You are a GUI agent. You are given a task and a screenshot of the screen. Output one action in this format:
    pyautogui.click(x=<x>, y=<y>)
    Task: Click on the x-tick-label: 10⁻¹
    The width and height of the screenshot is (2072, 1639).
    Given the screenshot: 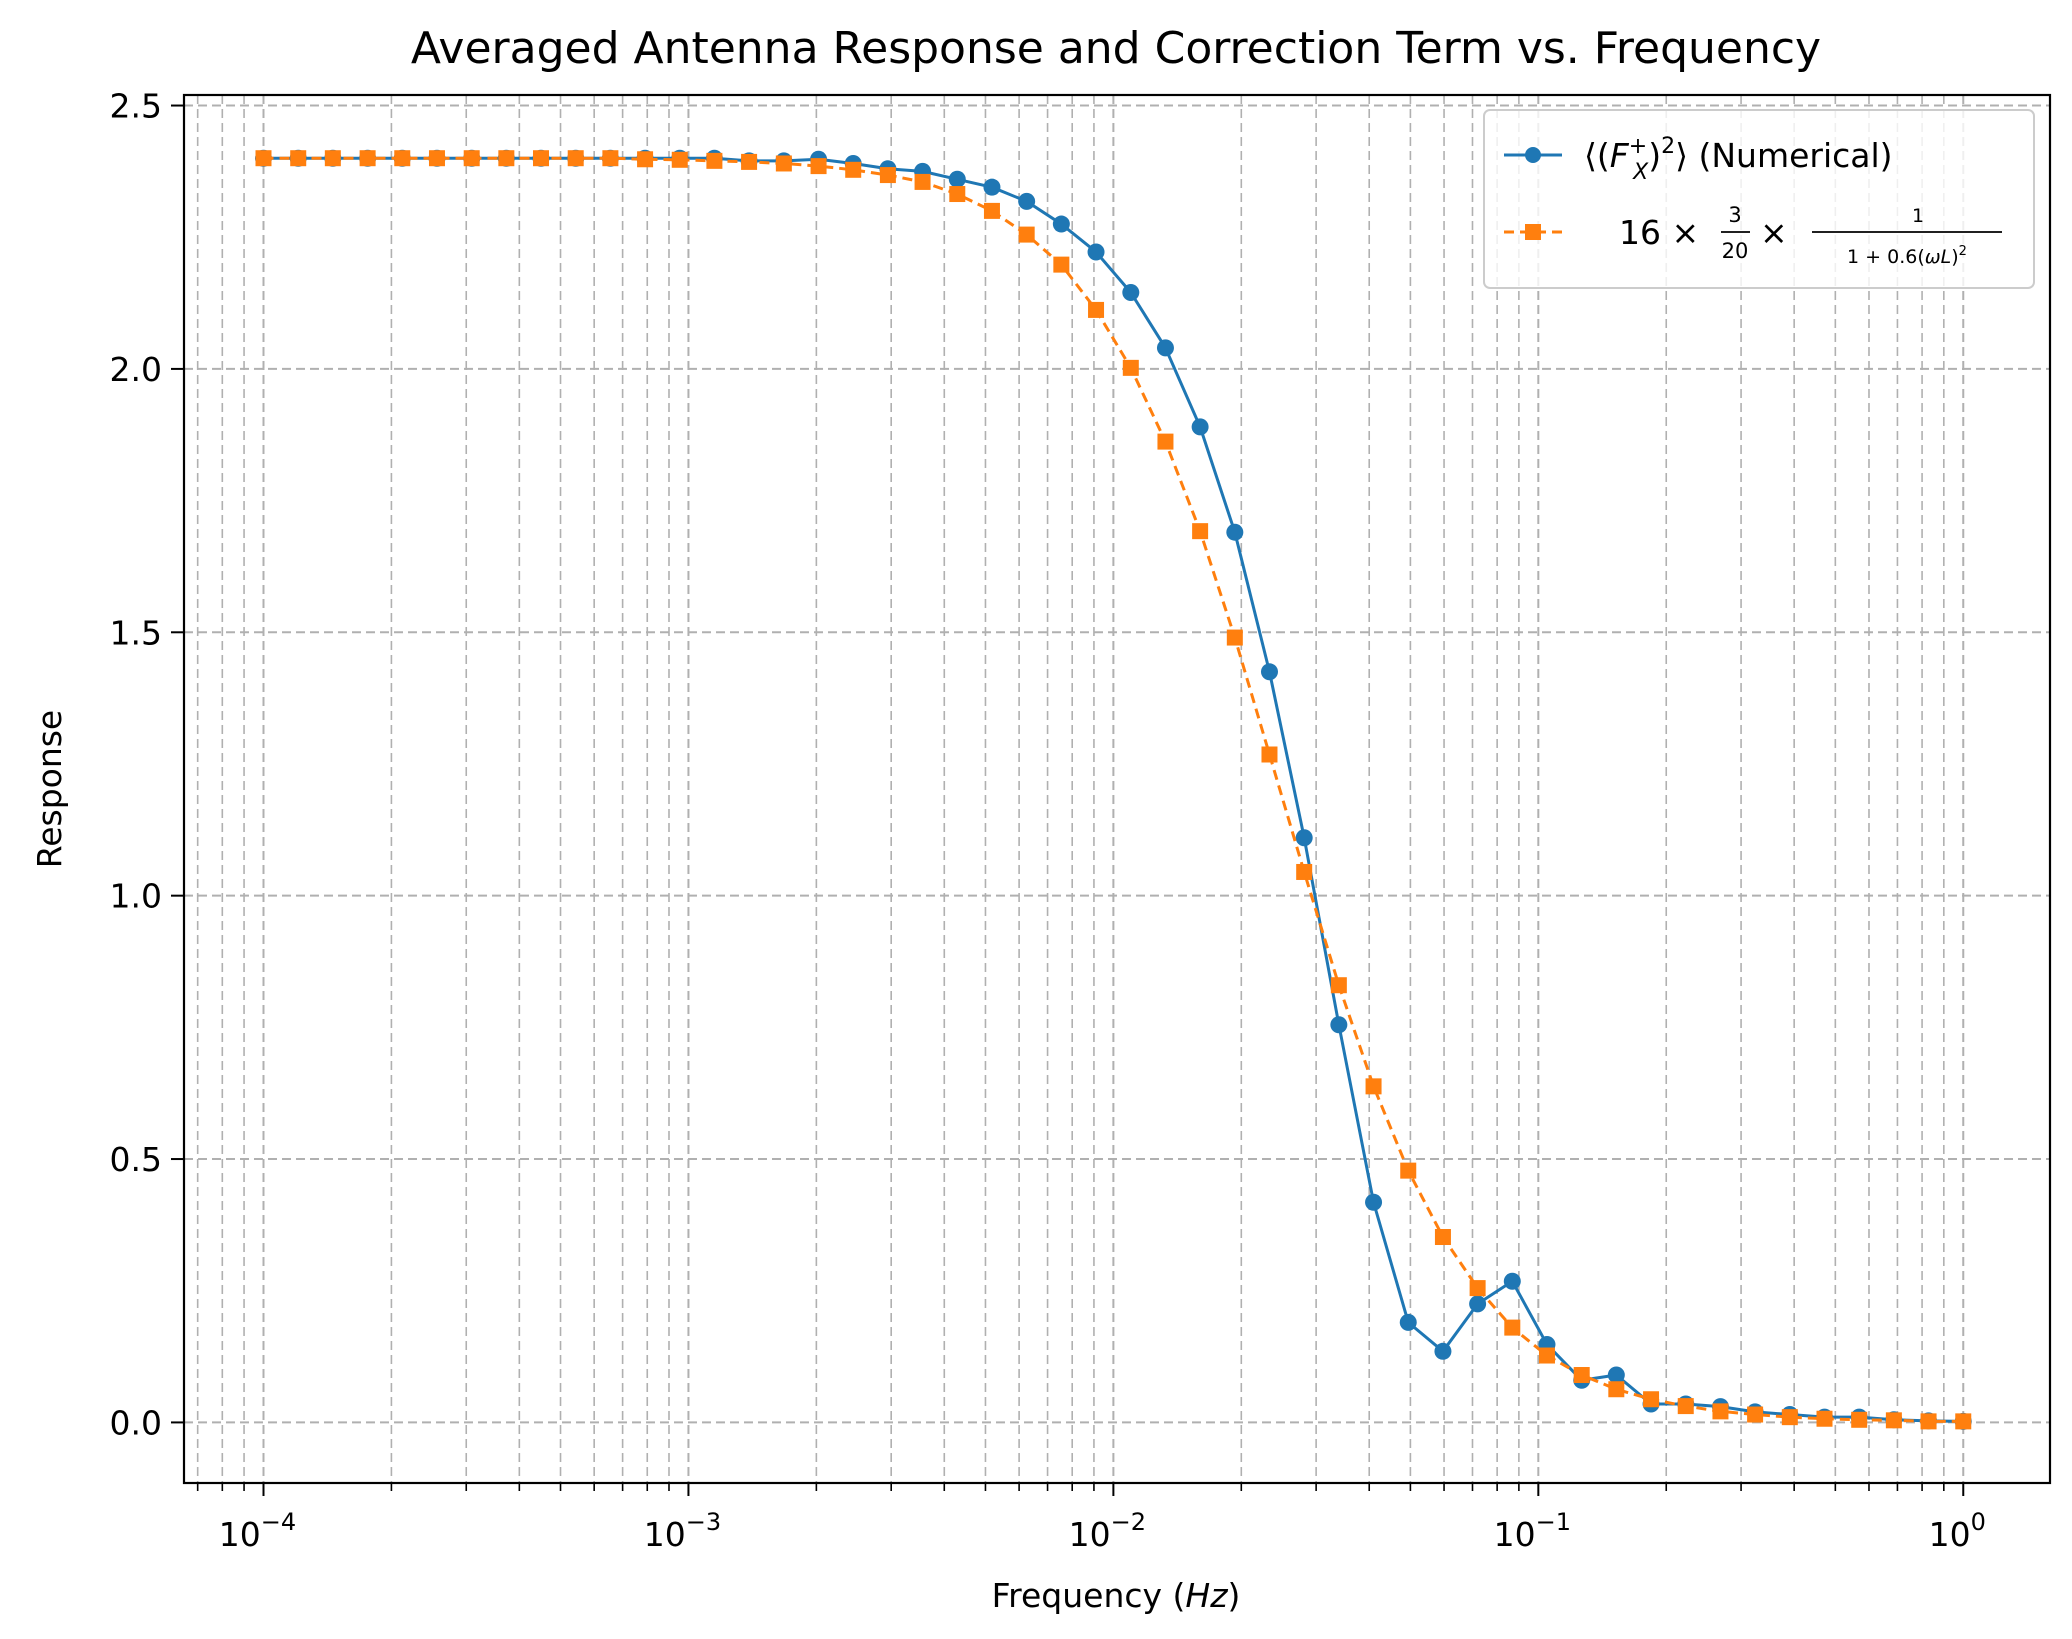 What is the action you would take?
    pyautogui.click(x=1532, y=1531)
    